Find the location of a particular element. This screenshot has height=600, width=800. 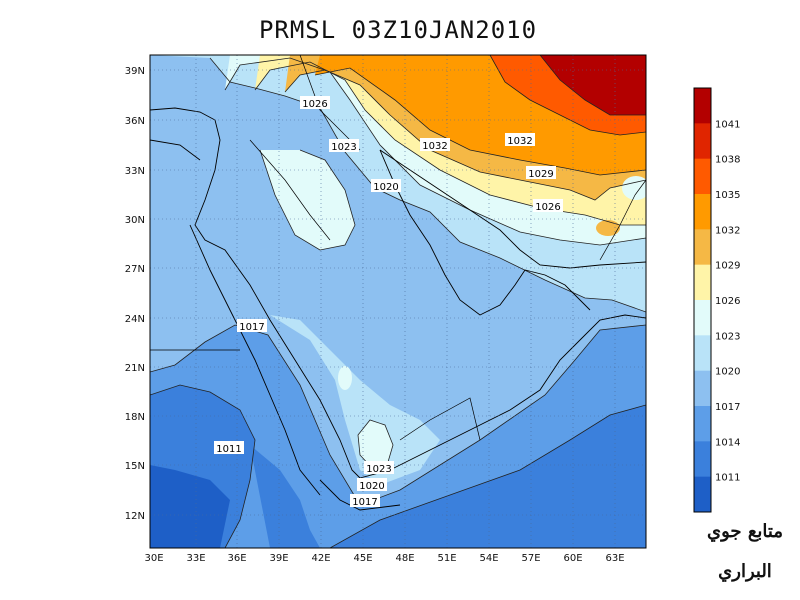

lon-tick-label: 42E is located at coordinates (320, 558).